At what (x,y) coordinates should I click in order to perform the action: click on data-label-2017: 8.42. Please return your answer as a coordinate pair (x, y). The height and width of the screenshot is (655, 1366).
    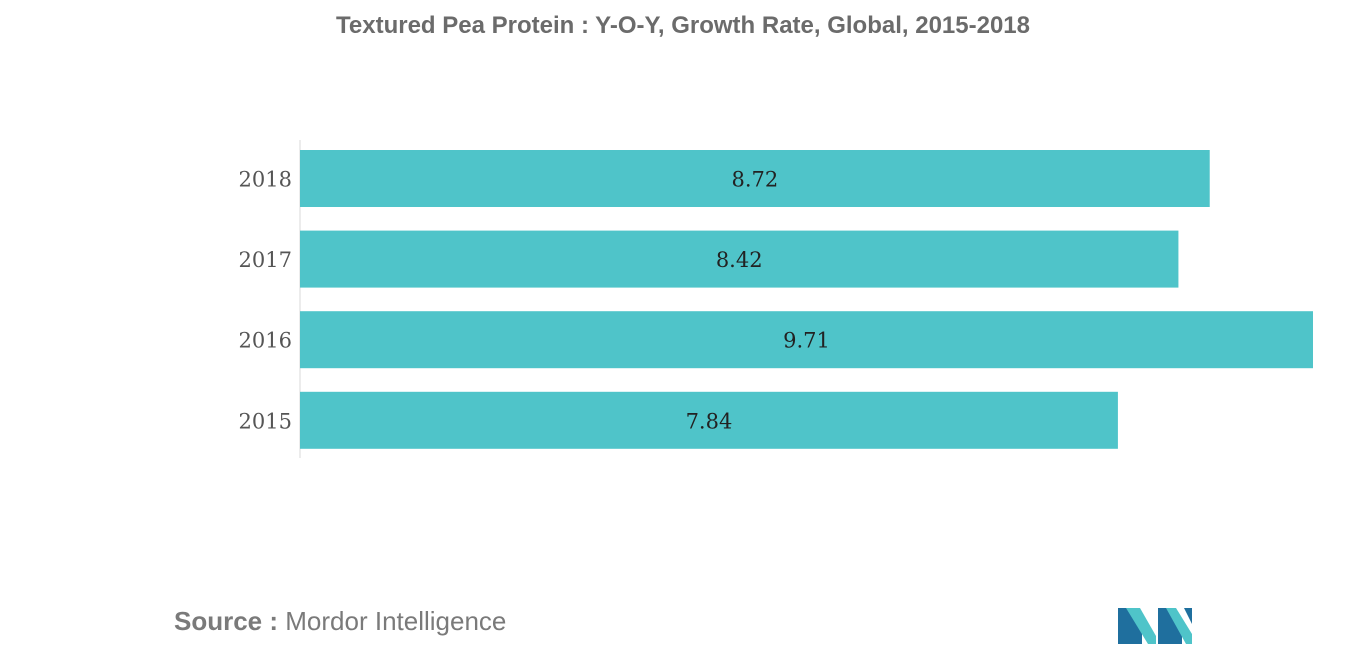
    Looking at the image, I should click on (739, 260).